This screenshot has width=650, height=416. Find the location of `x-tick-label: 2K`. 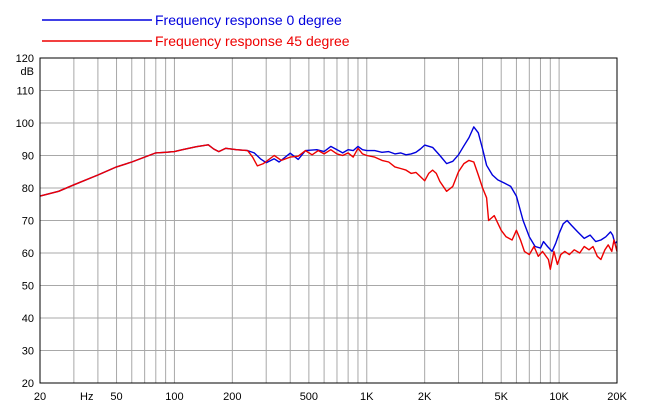

x-tick-label: 2K is located at coordinates (425, 397).